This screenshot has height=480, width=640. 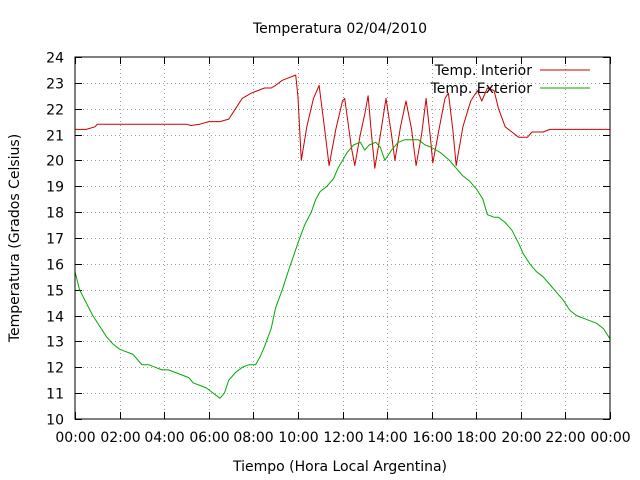 What do you see at coordinates (387, 438) in the screenshot?
I see `x-tick-label: 14:00` at bounding box center [387, 438].